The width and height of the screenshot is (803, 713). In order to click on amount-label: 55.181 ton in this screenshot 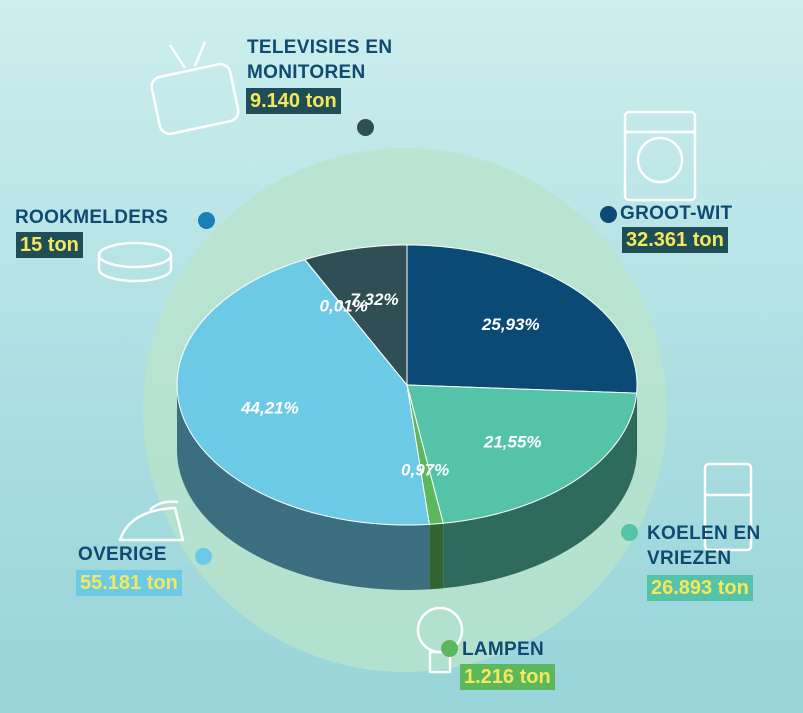, I will do `click(129, 583)`.